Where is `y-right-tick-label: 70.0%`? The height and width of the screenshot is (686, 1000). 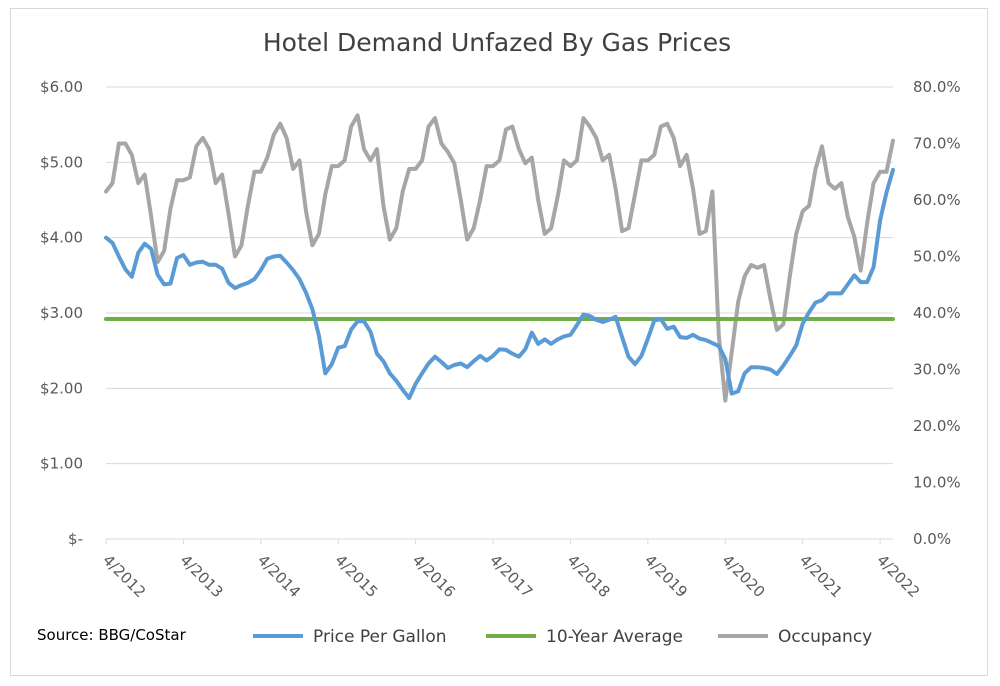 y-right-tick-label: 70.0% is located at coordinates (937, 144).